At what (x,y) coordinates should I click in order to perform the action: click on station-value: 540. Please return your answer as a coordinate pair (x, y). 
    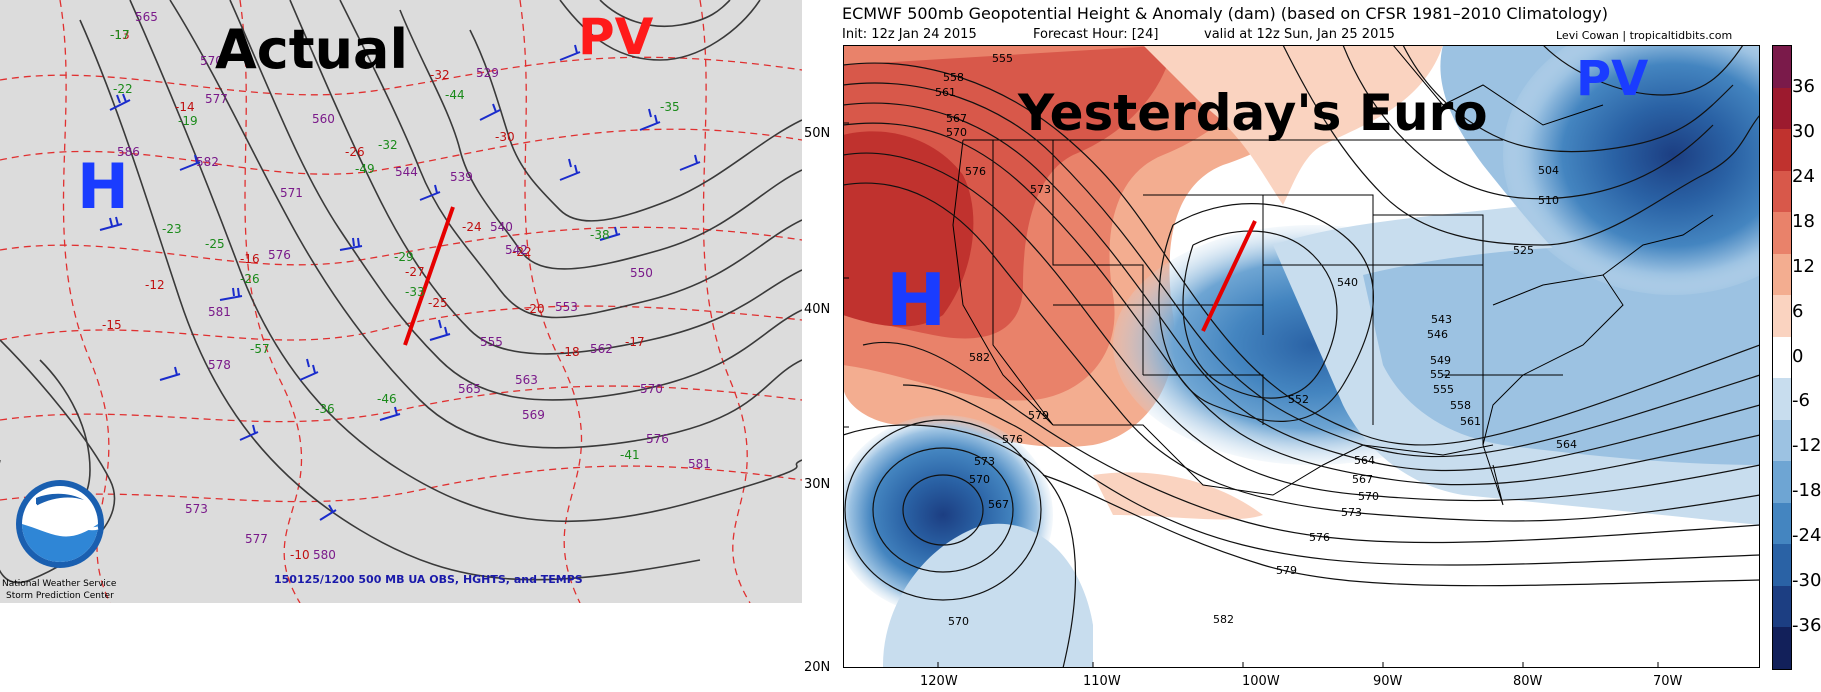
    Looking at the image, I should click on (501, 227).